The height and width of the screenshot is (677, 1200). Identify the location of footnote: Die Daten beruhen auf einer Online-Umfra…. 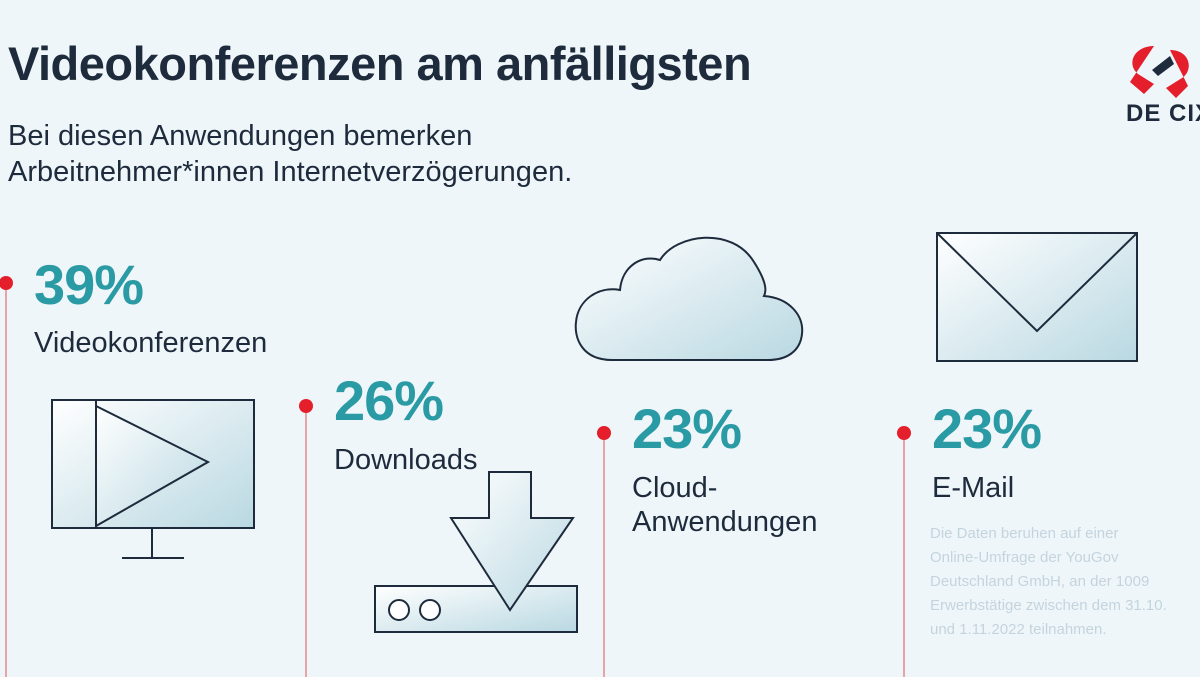
(1060, 582).